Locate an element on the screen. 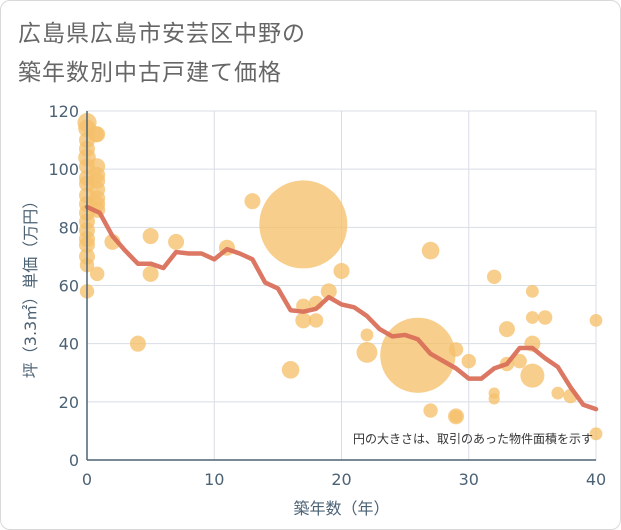 The width and height of the screenshot is (621, 530). y-tick-label: 100 is located at coordinates (63, 169).